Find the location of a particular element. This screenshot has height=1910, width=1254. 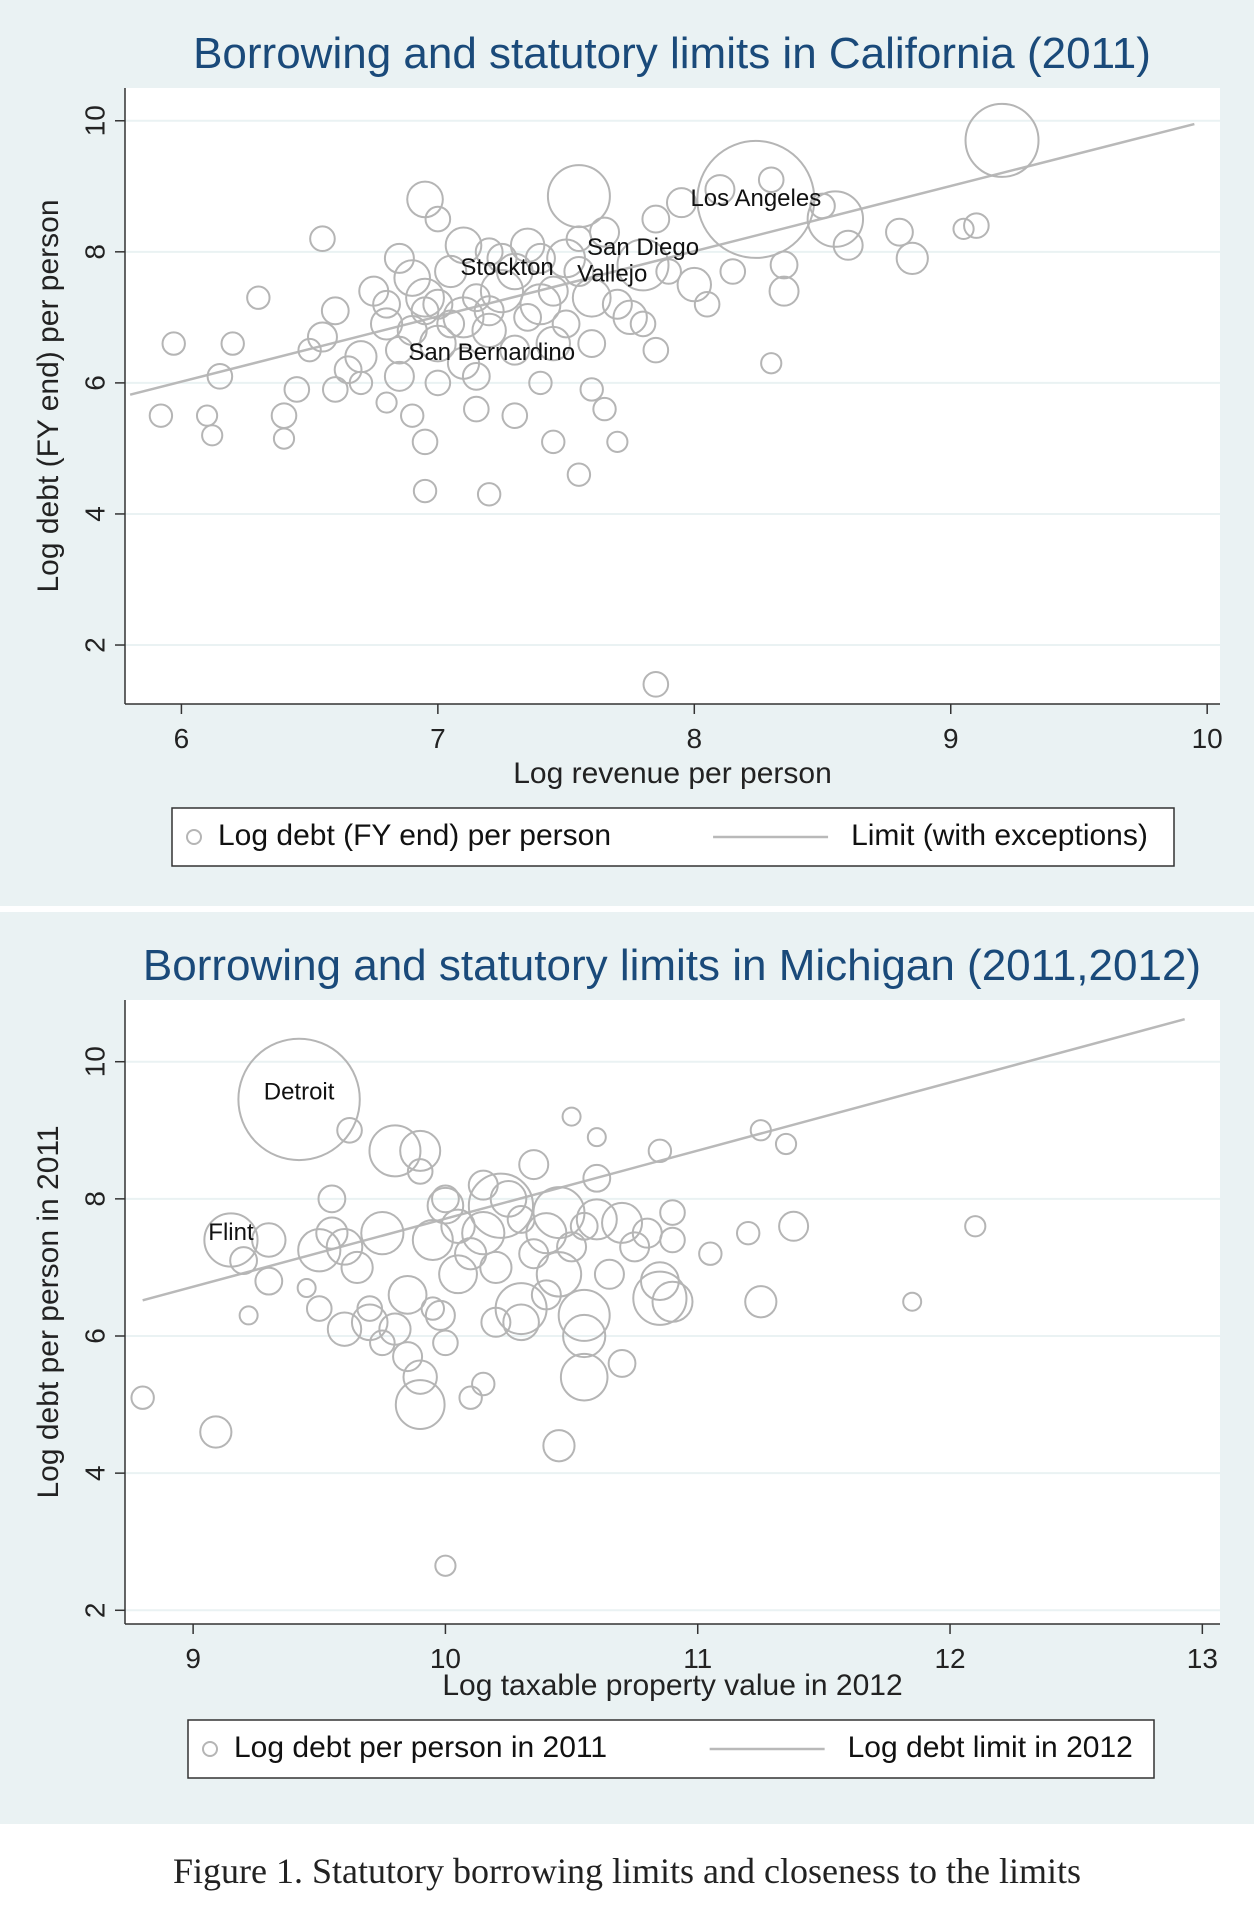

point-annotation: Detroit is located at coordinates (299, 1091).